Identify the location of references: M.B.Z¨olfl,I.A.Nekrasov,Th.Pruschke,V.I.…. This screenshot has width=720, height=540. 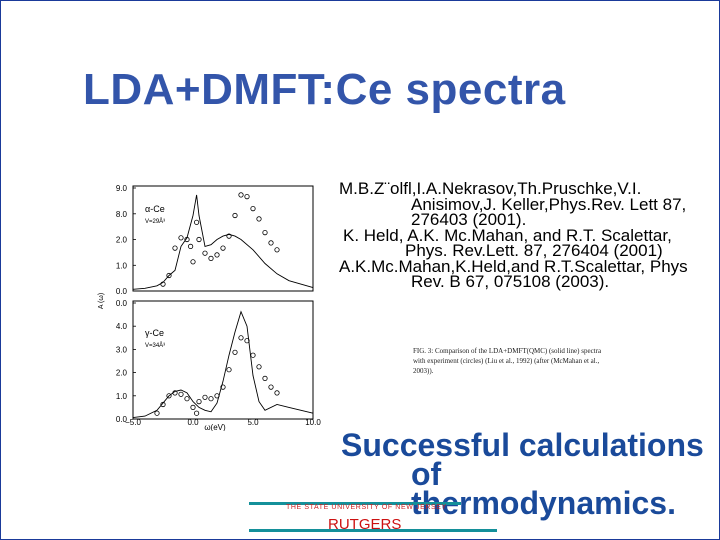
(524, 235).